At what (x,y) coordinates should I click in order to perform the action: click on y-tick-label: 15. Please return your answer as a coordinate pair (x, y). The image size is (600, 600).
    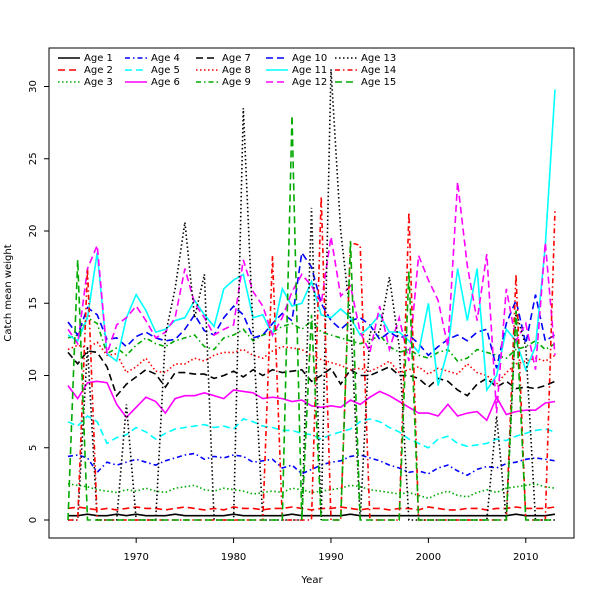
    Looking at the image, I should click on (33, 303).